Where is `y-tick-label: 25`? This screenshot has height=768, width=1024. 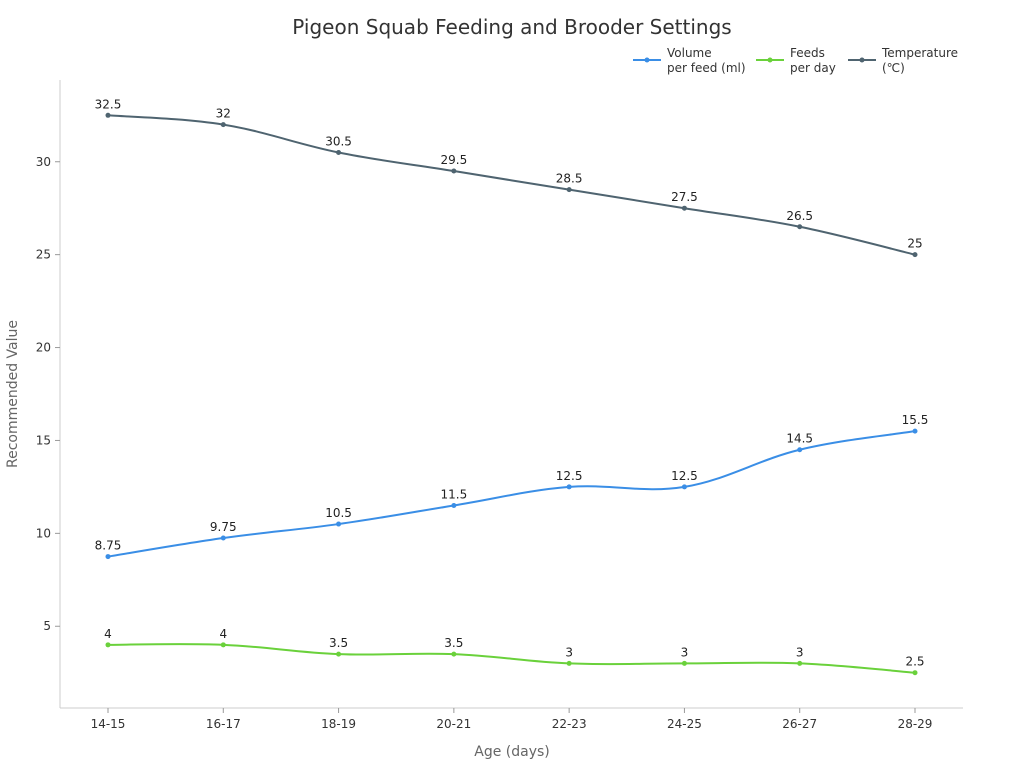
y-tick-label: 25 is located at coordinates (43, 255).